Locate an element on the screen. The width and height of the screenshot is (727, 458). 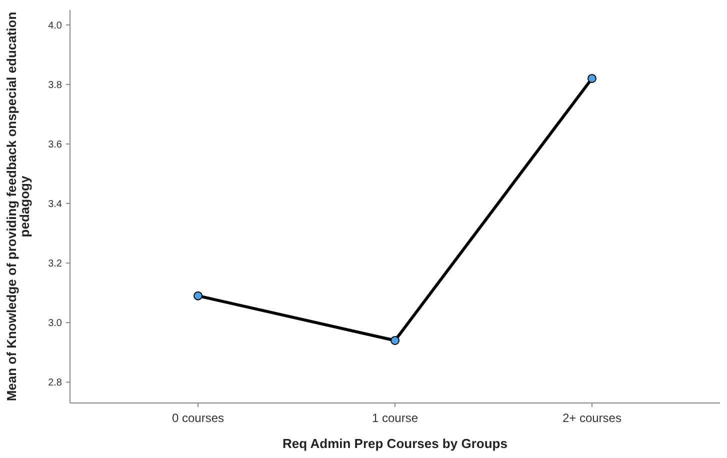
x-tick-label: 1 course is located at coordinates (395, 418).